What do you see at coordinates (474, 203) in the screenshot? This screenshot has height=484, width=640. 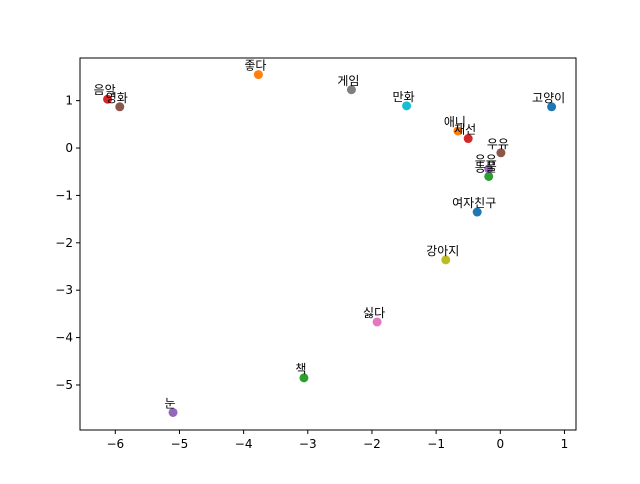 I see `data-label: 여자친구` at bounding box center [474, 203].